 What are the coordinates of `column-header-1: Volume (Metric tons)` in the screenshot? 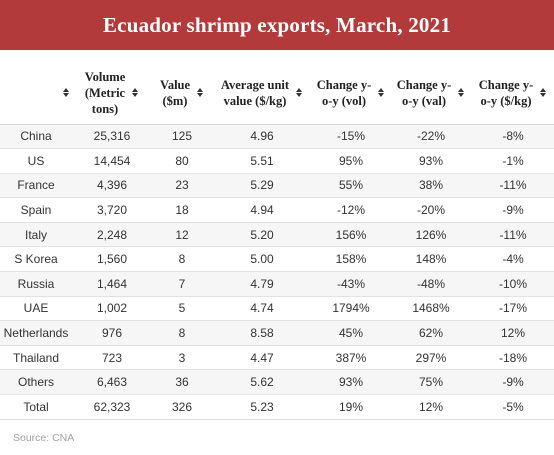 It's located at (112, 93).